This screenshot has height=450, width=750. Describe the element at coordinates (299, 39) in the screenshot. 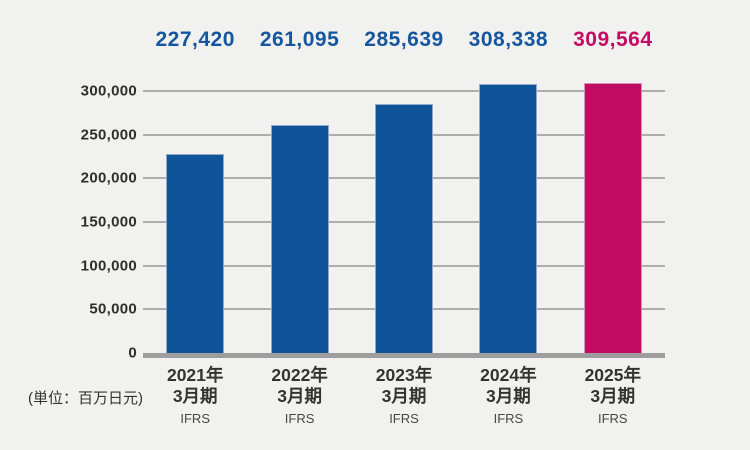

I see `bar-value-label: 261,095` at that location.